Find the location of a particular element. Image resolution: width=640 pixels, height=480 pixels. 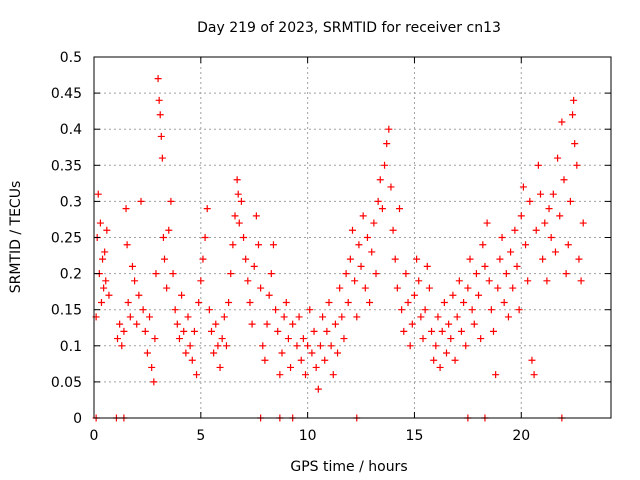

x-axis-label: GPS time / hours is located at coordinates (348, 467).